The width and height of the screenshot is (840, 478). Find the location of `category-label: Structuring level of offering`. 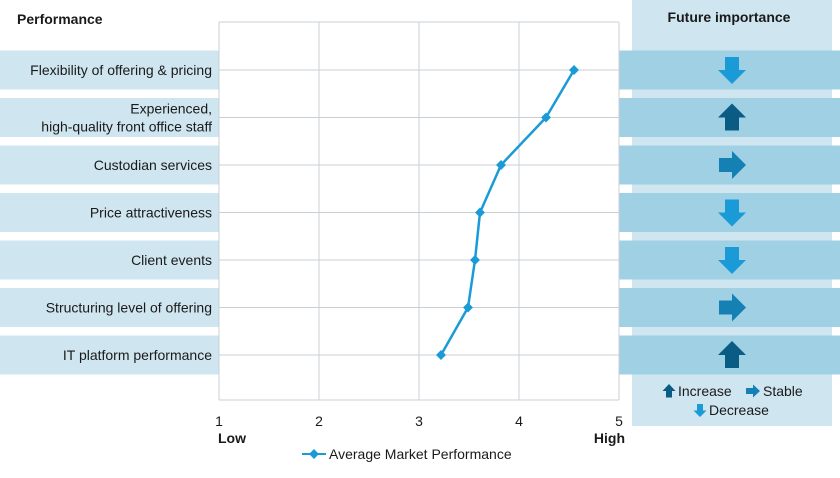

category-label: Structuring level of offering is located at coordinates (129, 308).